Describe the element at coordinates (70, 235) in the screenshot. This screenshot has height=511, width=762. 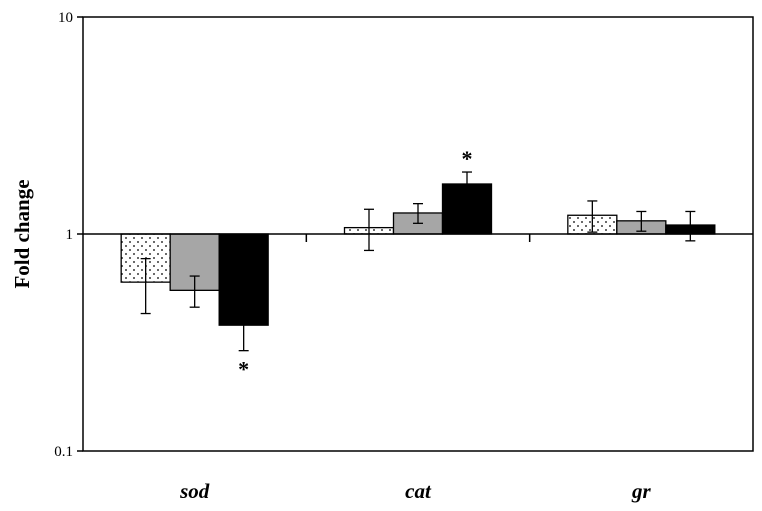
I see `y-tick-label: 1` at that location.